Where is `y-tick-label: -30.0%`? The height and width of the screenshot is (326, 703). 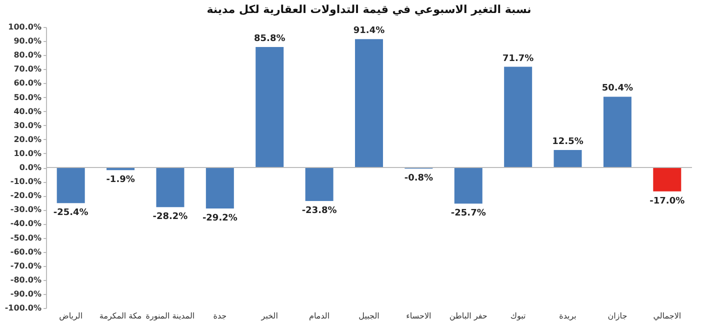 y-tick-label: -30.0% is located at coordinates (26, 209).